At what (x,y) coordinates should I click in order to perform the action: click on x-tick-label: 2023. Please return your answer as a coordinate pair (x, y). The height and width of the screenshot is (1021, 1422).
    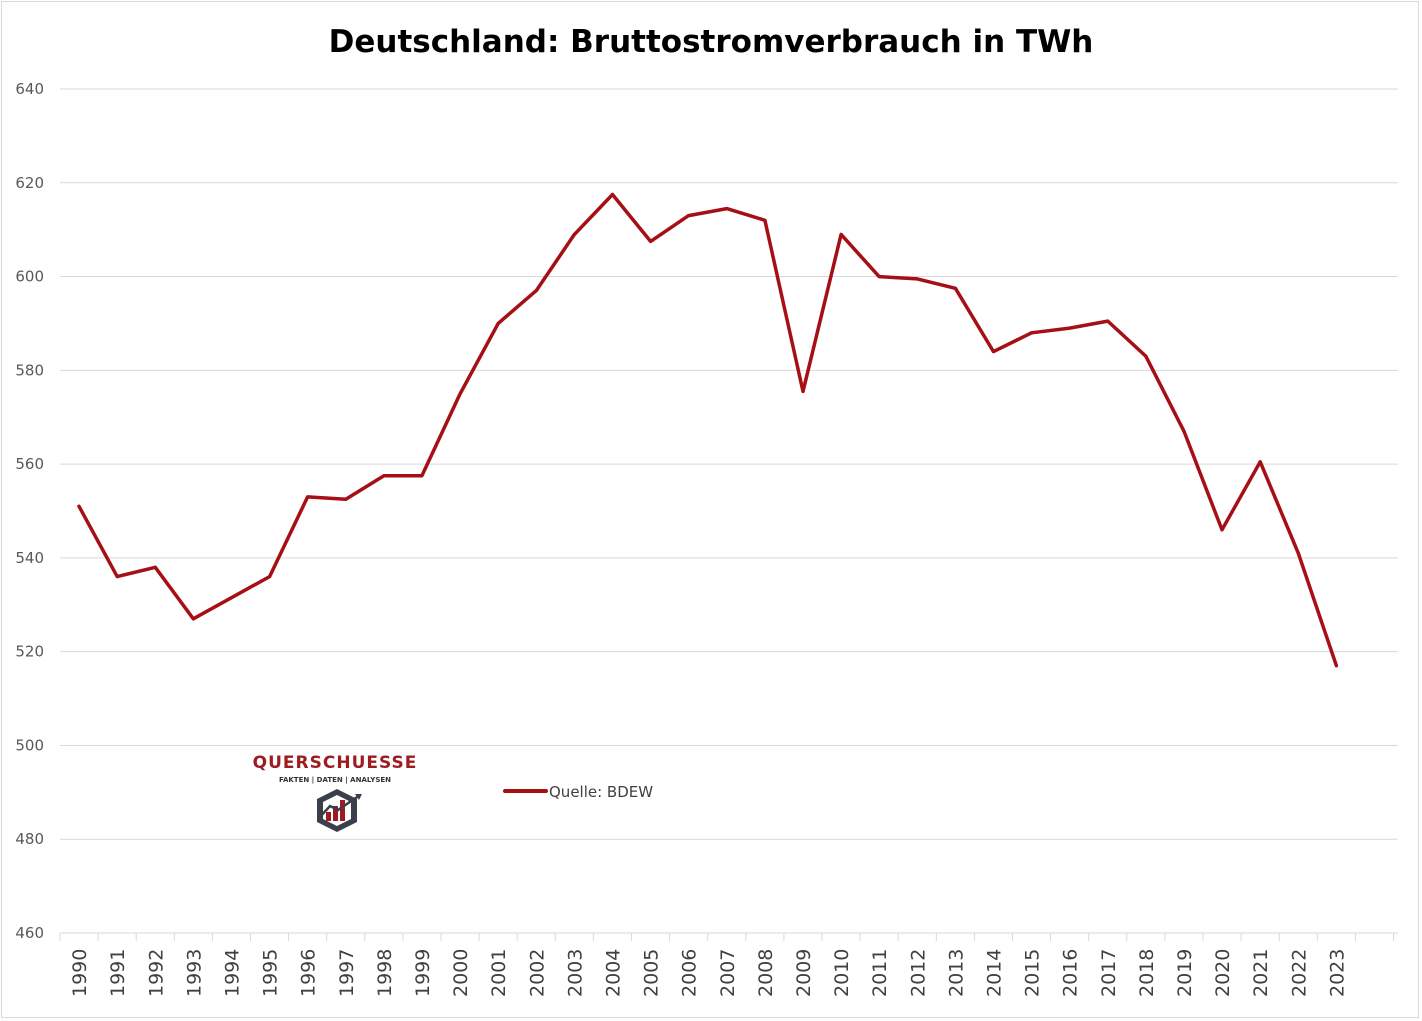
    Looking at the image, I should click on (1337, 973).